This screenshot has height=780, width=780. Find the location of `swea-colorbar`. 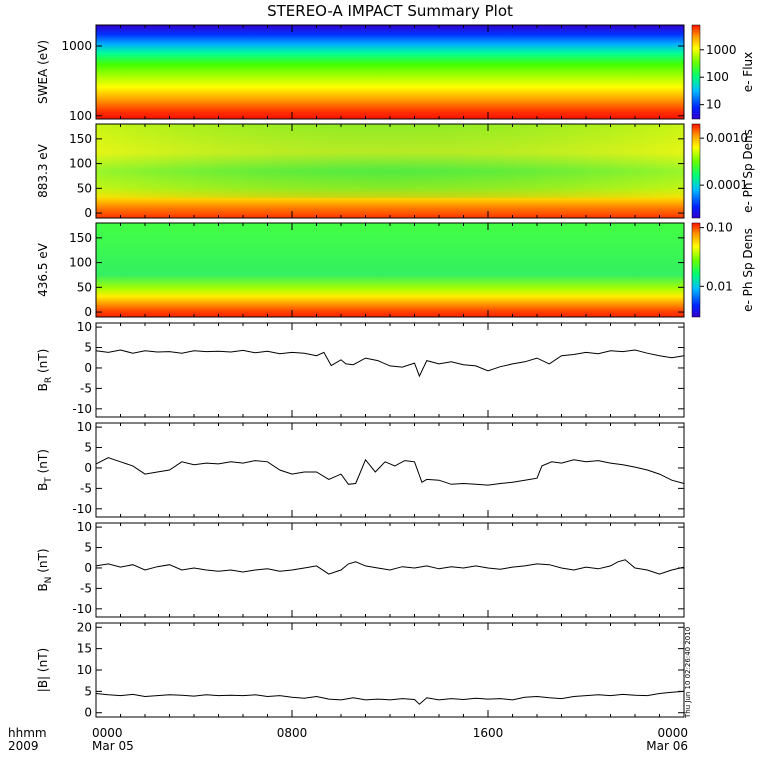

swea-colorbar is located at coordinates (696, 72).